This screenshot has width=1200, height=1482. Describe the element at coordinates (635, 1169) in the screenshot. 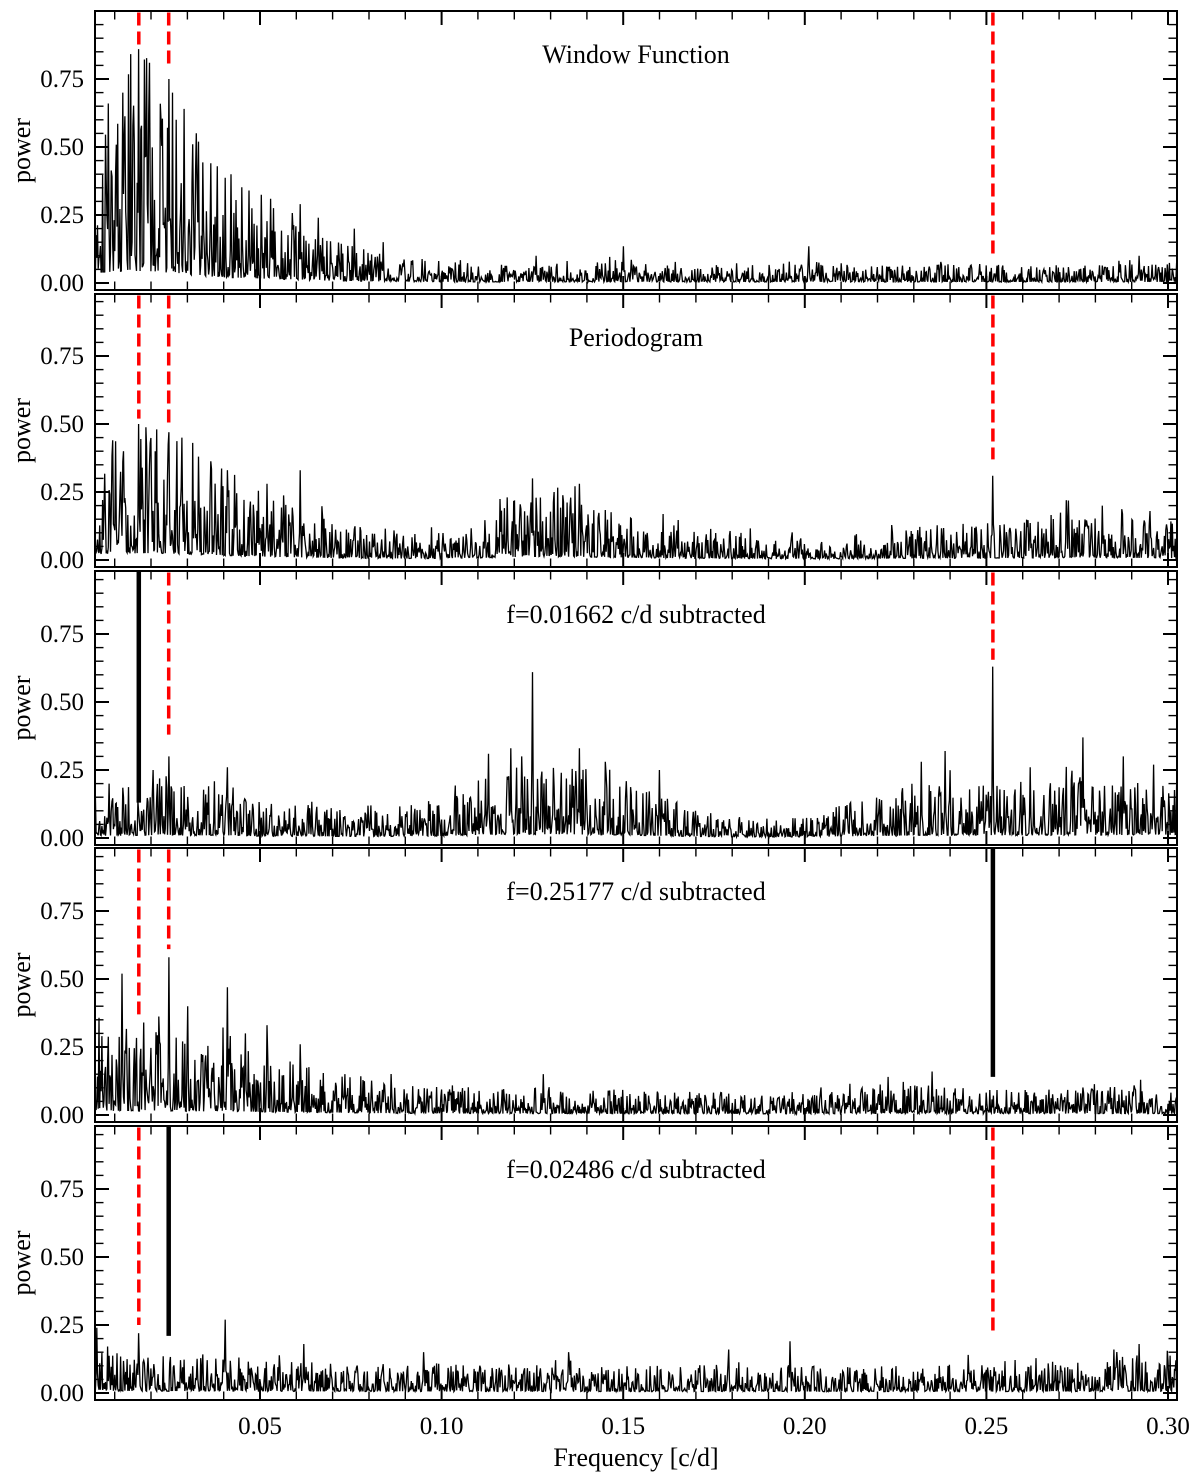

I see `panel-title: f=0.02486 c/d subtracted` at that location.